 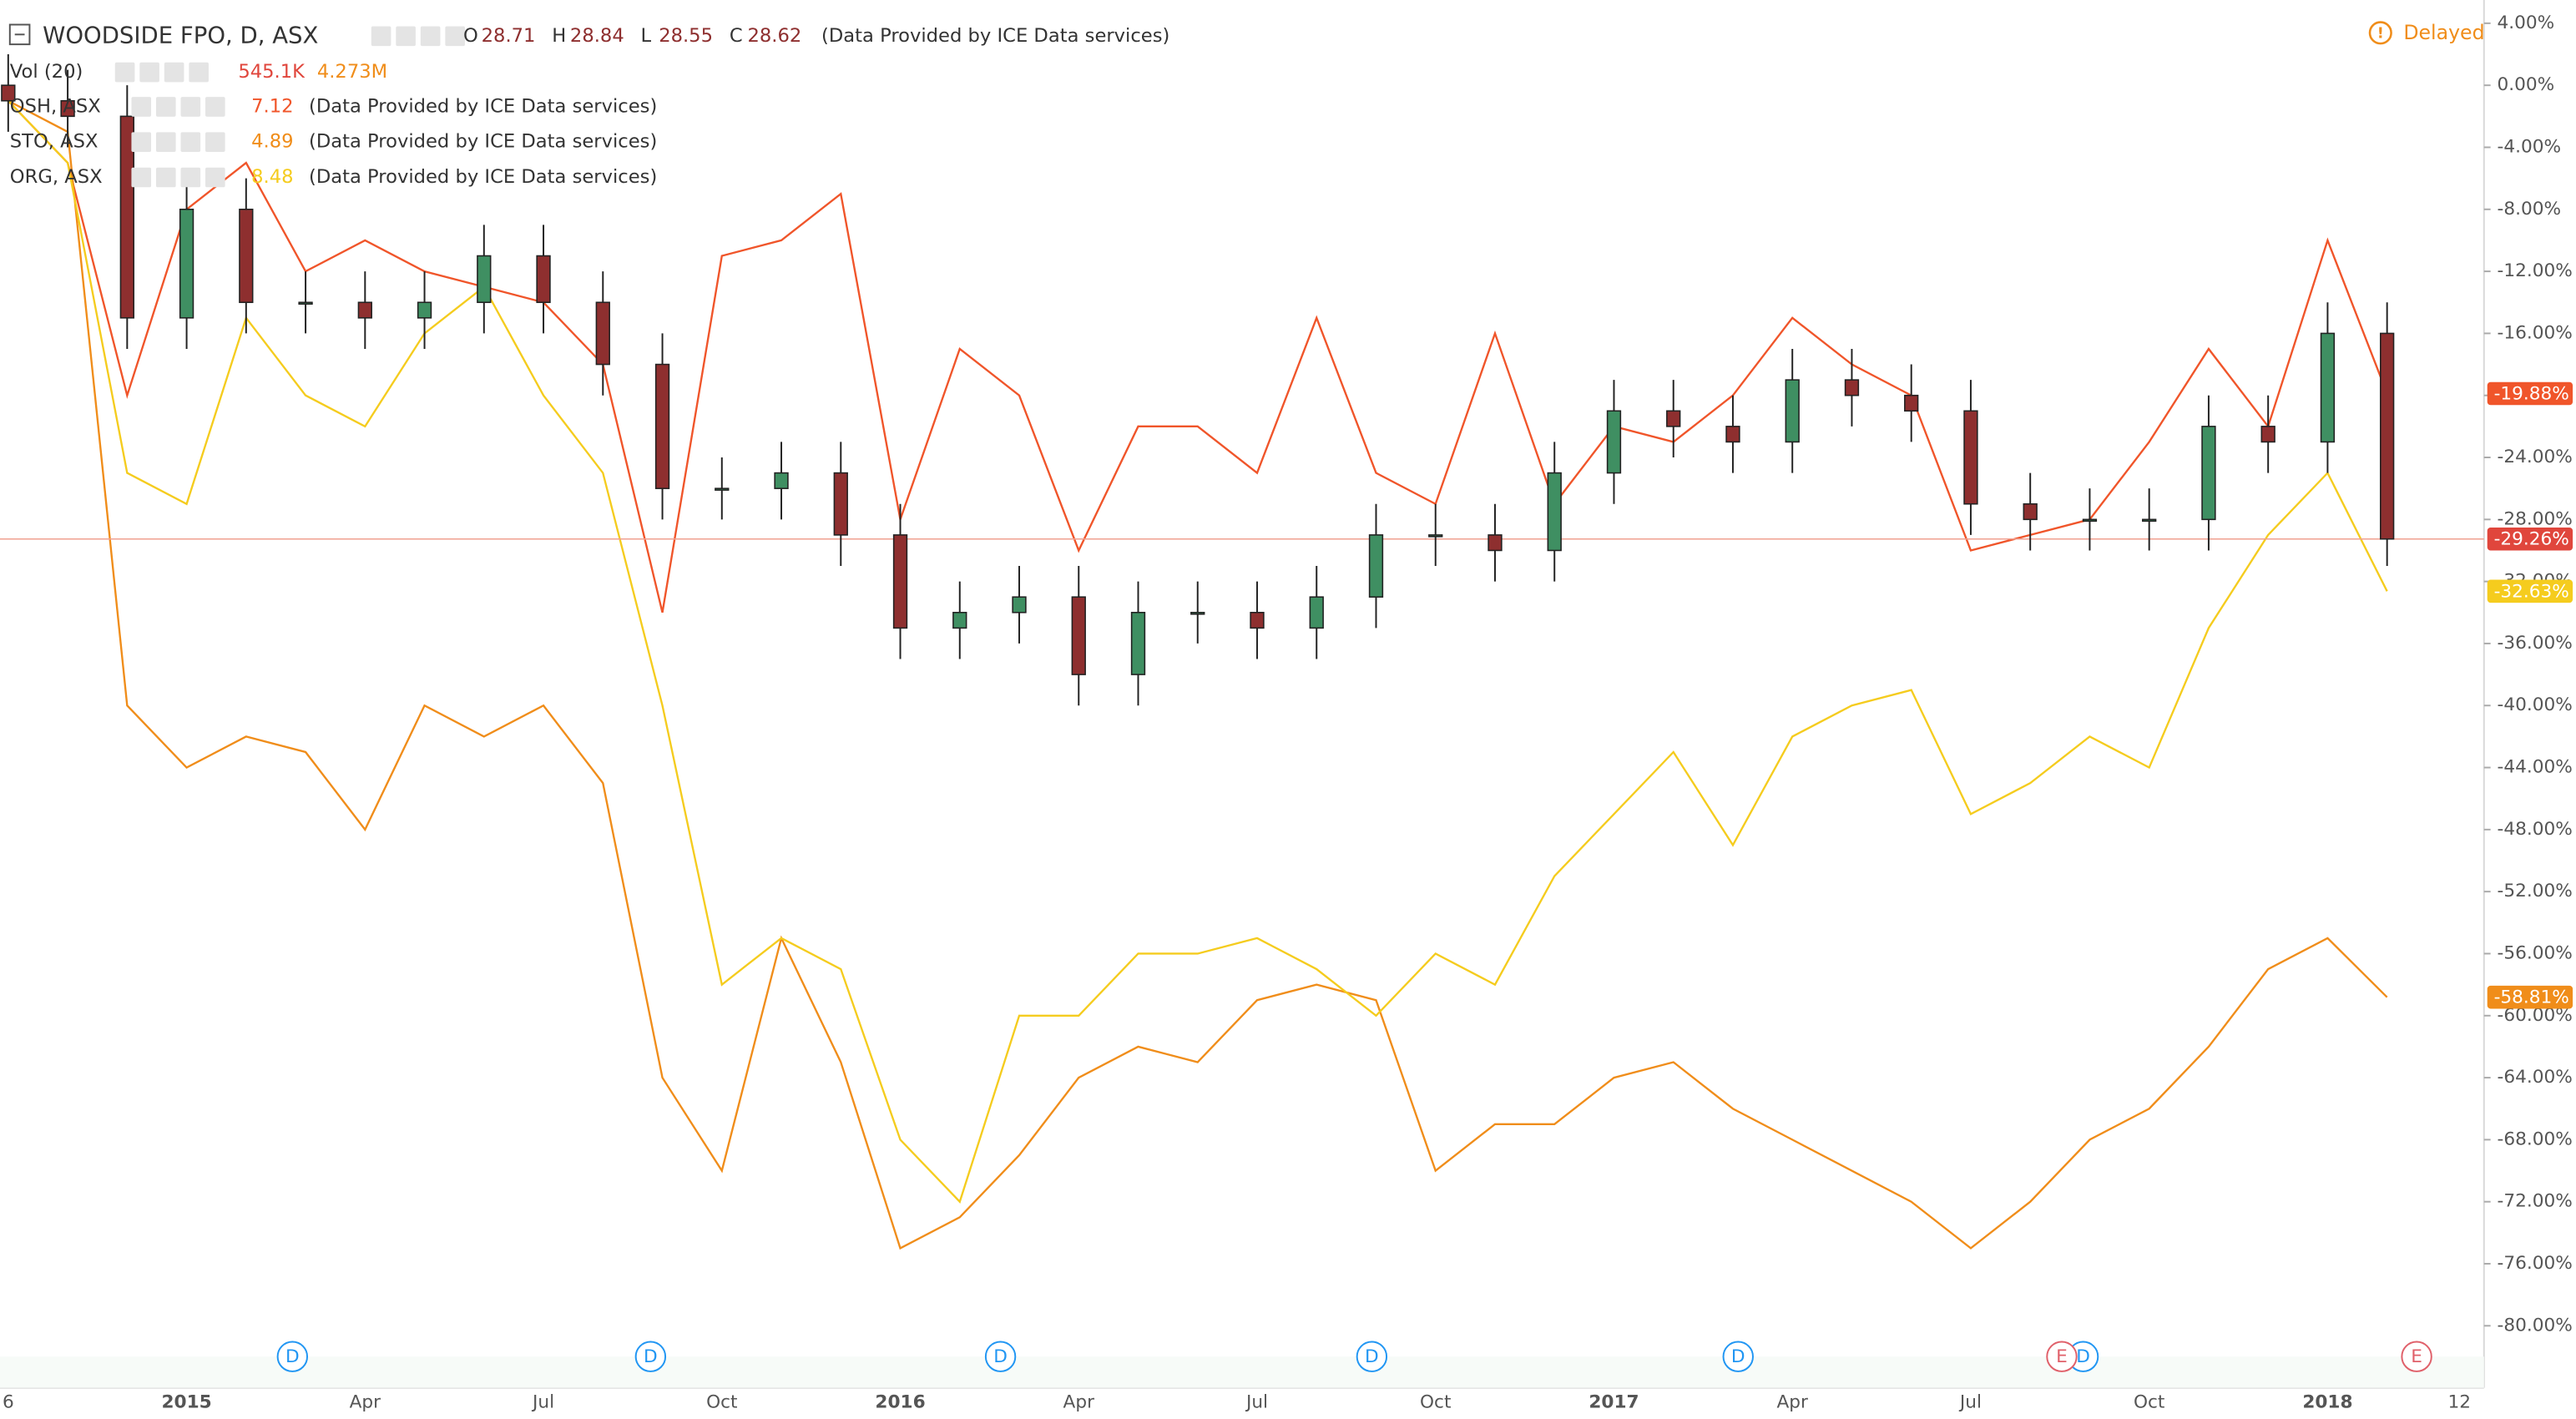 I want to click on legend-name: ORG, ASX, so click(x=56, y=177).